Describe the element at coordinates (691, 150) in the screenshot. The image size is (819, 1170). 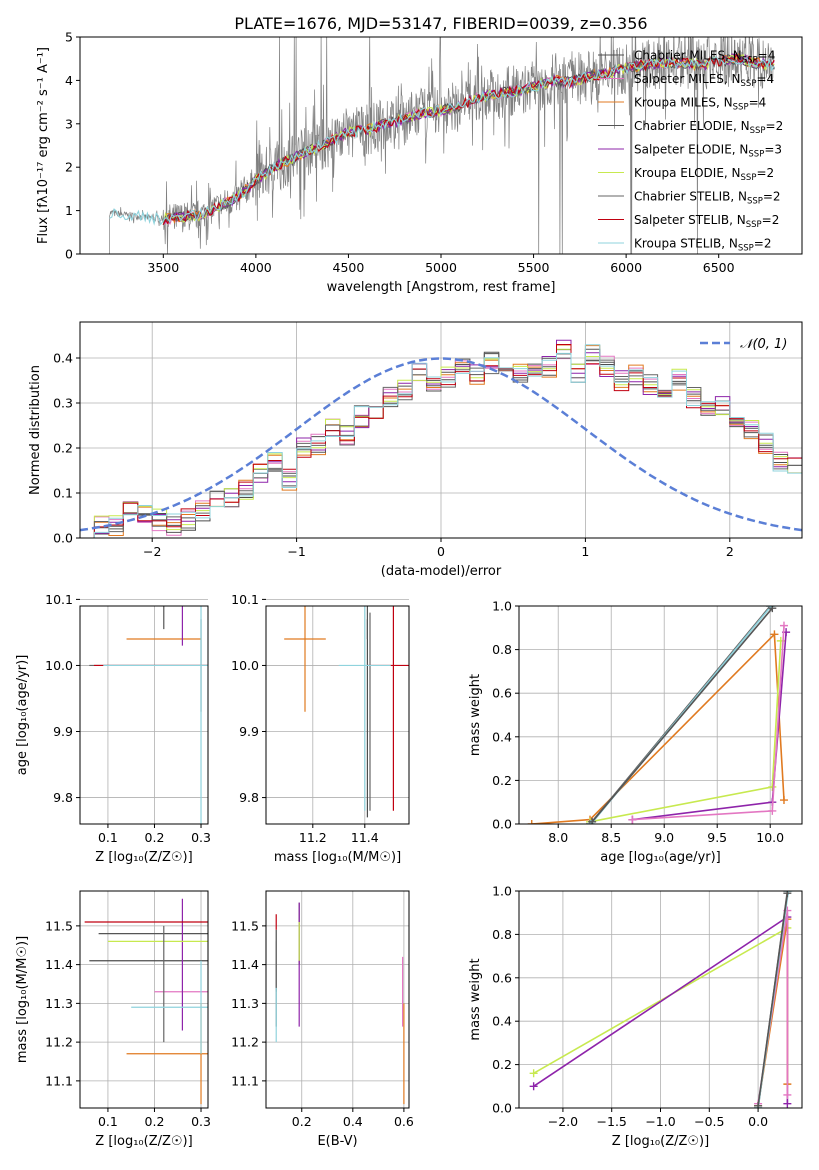
I see `legend-label-text: Salpeter ELODIE, N` at that location.